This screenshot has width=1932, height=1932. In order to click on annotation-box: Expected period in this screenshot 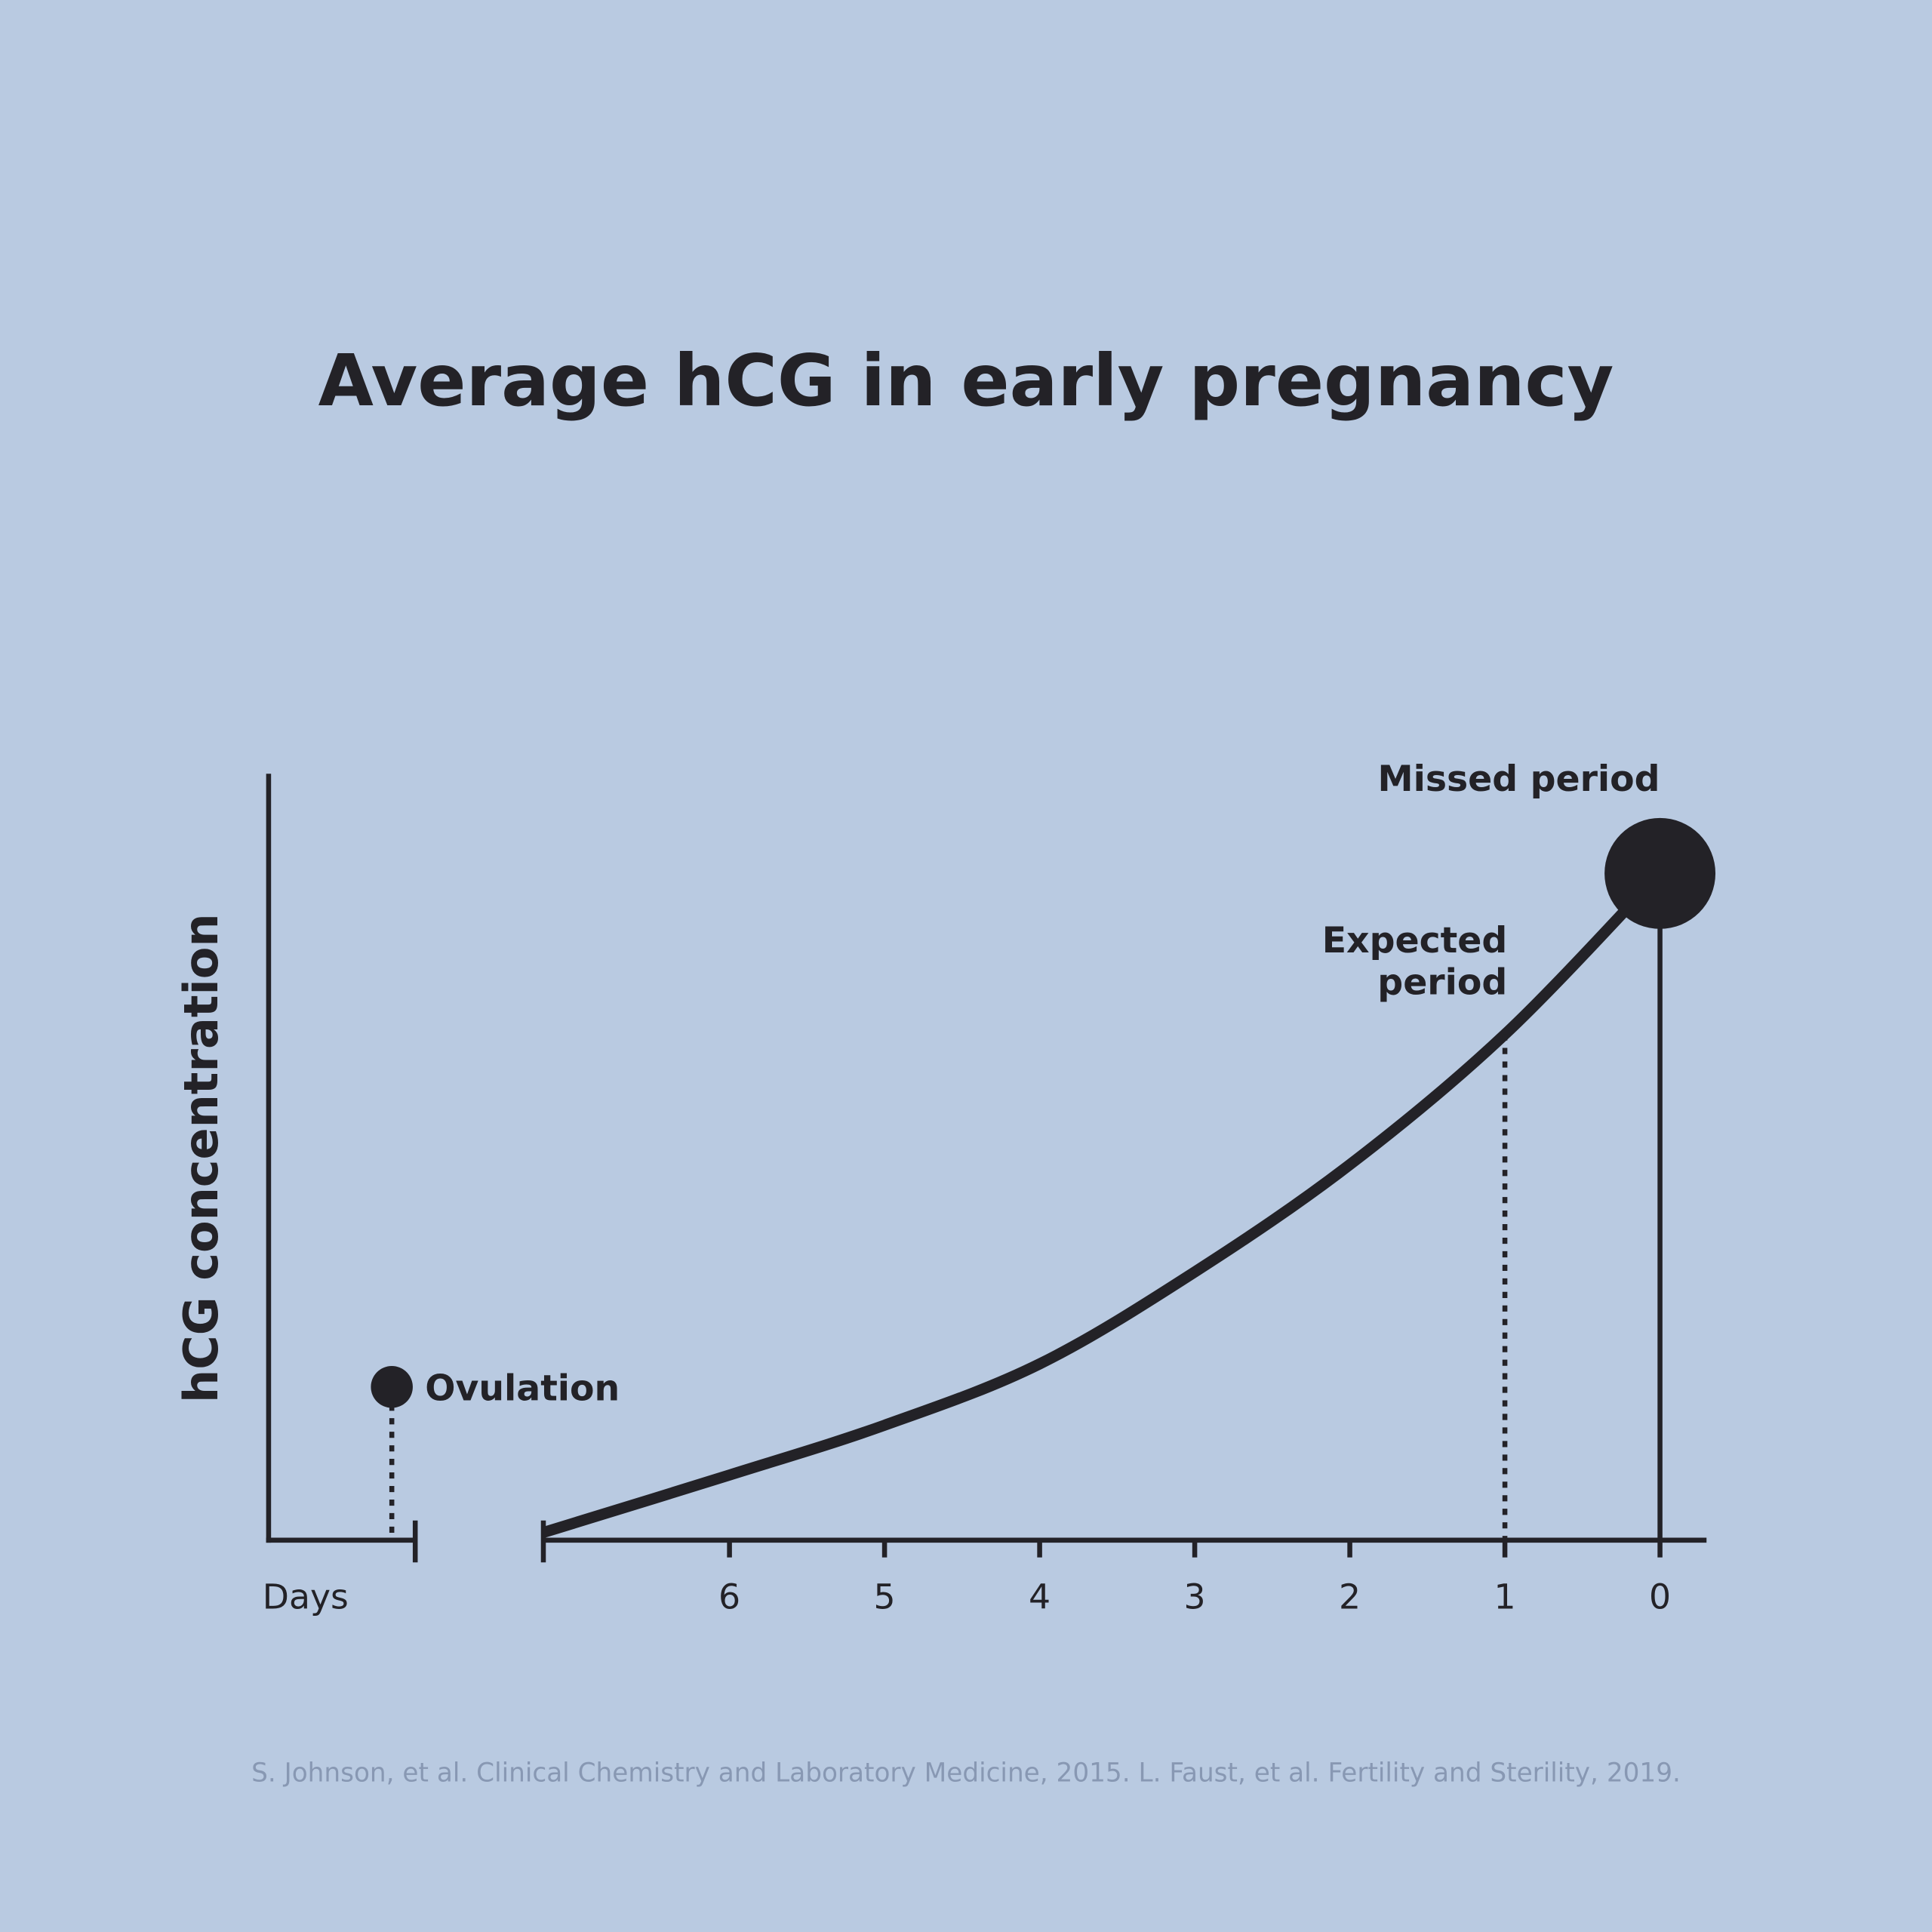, I will do `click(1414, 960)`.